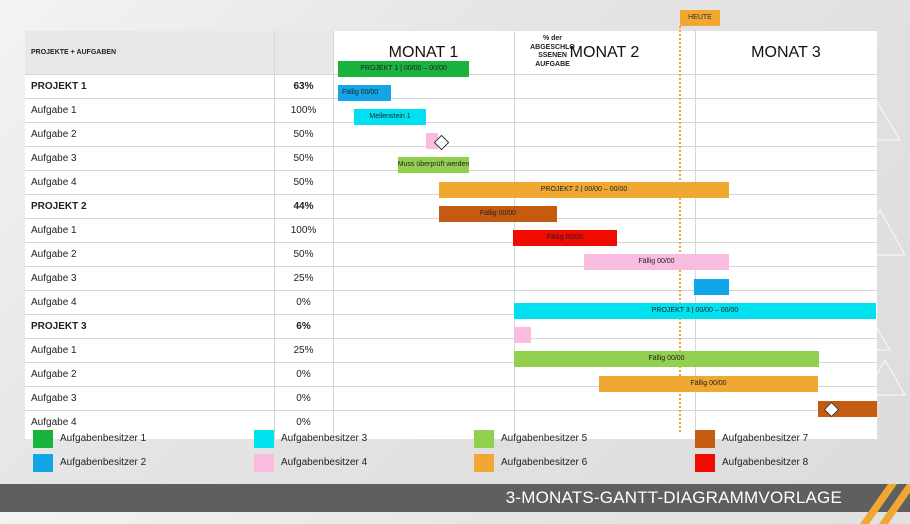  I want to click on row-pct: 44%, so click(303, 206).